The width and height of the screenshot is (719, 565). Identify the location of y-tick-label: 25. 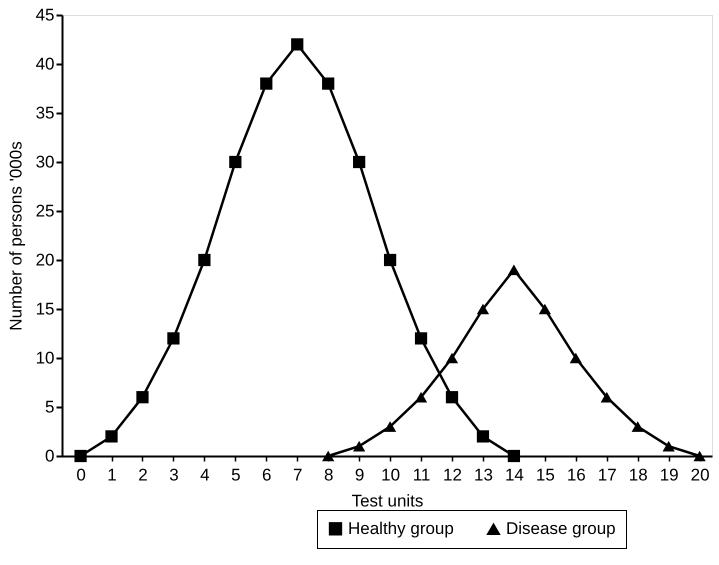
(45, 211).